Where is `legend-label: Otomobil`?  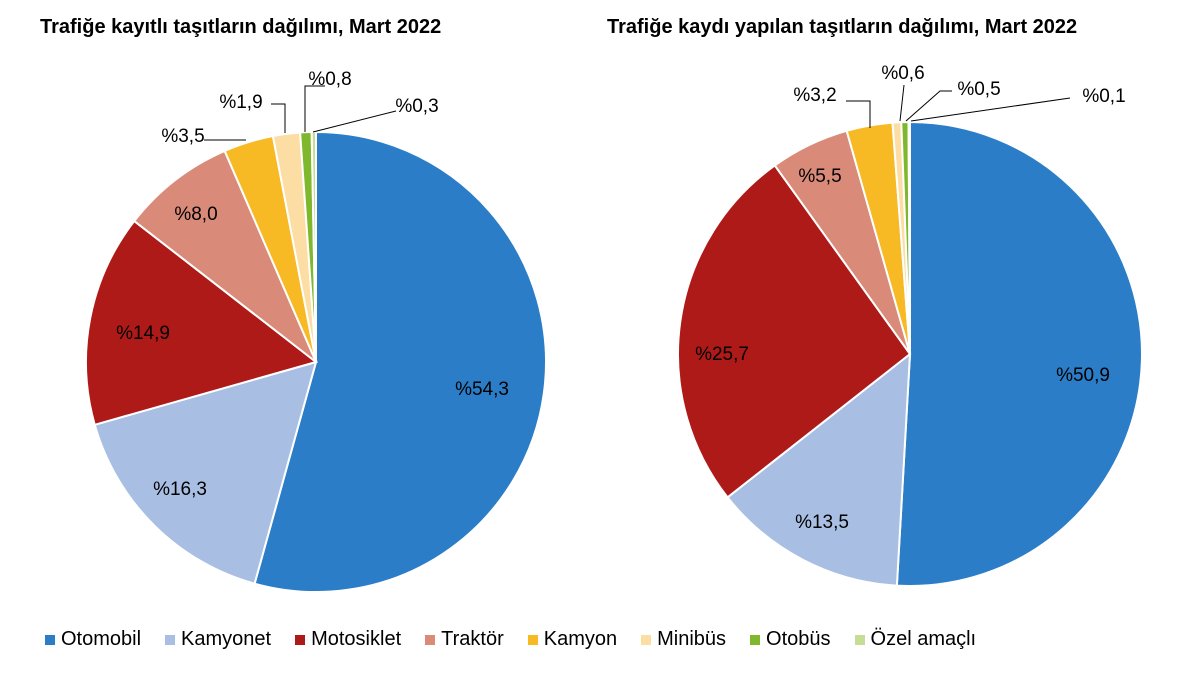
legend-label: Otomobil is located at coordinates (101, 639).